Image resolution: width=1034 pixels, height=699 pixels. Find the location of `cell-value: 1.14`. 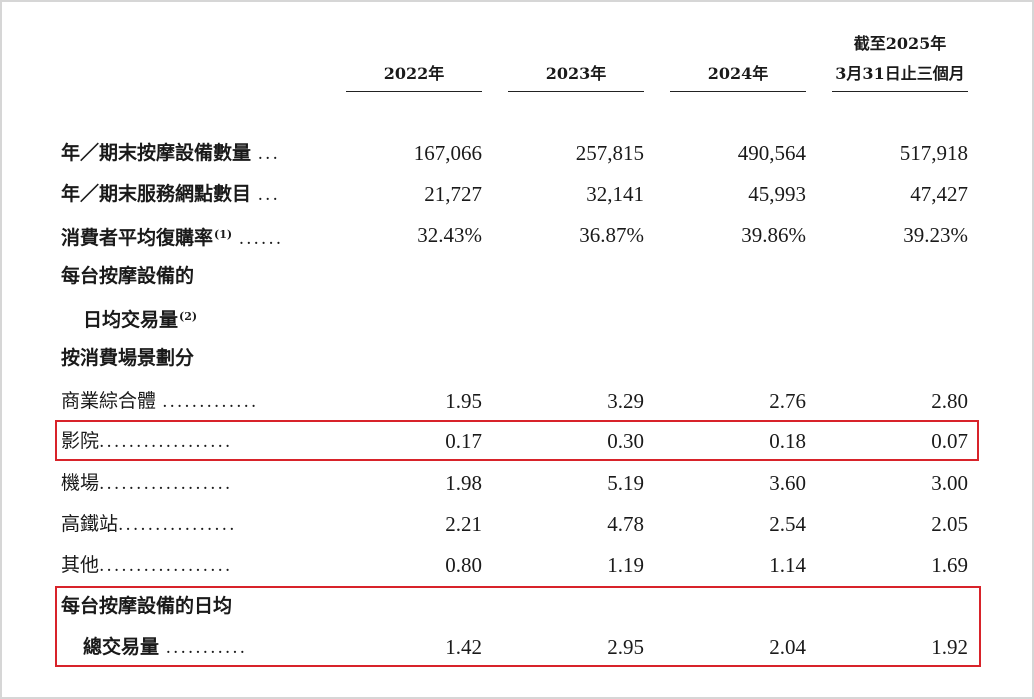

cell-value: 1.14 is located at coordinates (787, 565).